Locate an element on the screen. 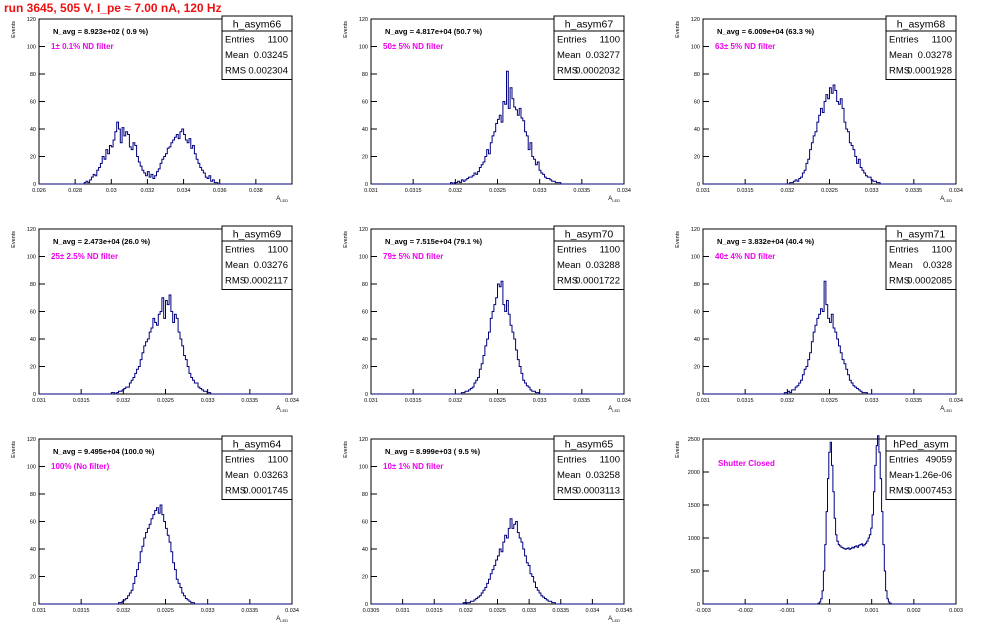  histogram-name: h_asym66 is located at coordinates (257, 25).